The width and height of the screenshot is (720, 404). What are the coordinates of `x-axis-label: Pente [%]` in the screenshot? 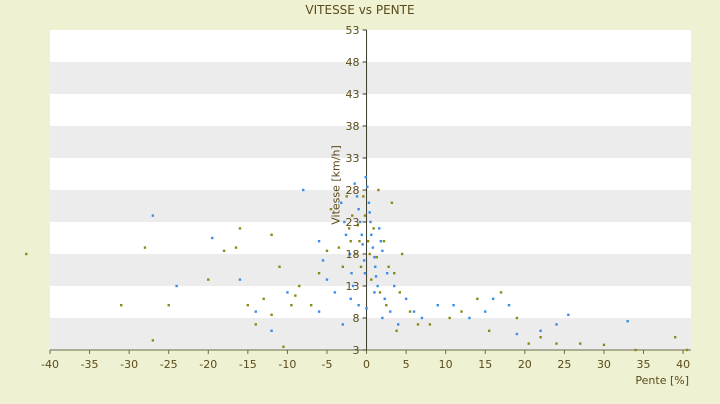 It's located at (662, 380).